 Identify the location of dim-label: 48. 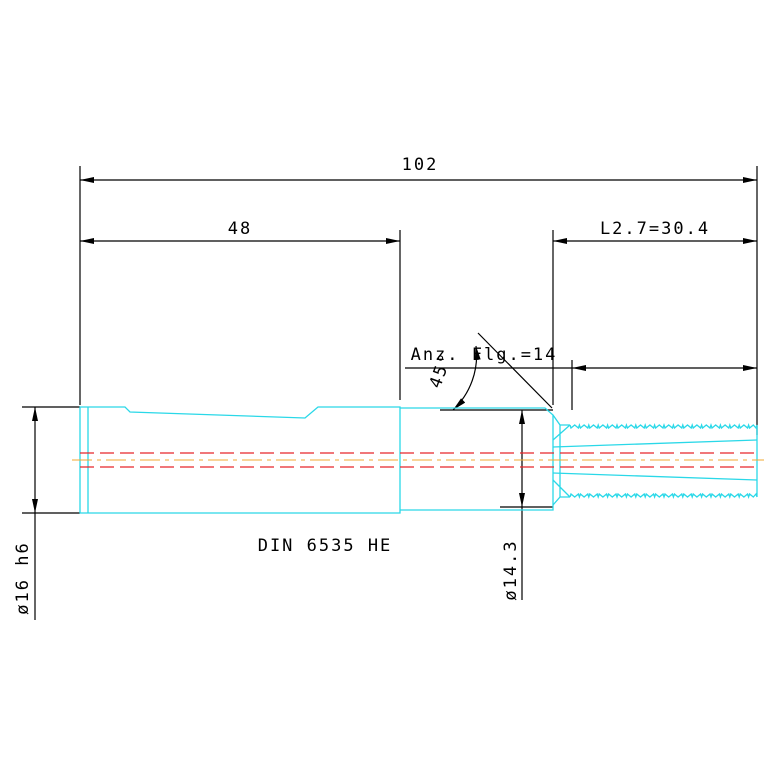
(240, 229).